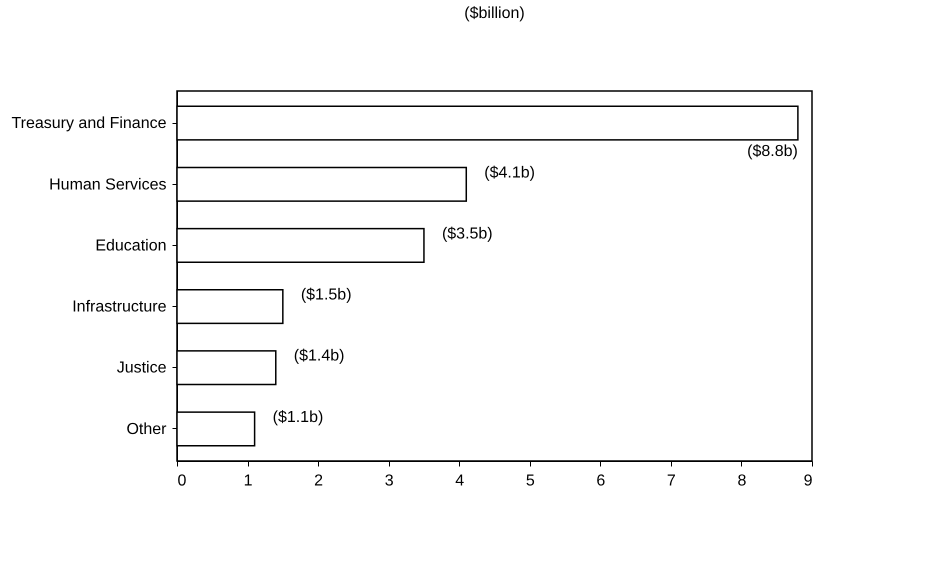  Describe the element at coordinates (248, 481) in the screenshot. I see `x-tick-label: 1` at that location.